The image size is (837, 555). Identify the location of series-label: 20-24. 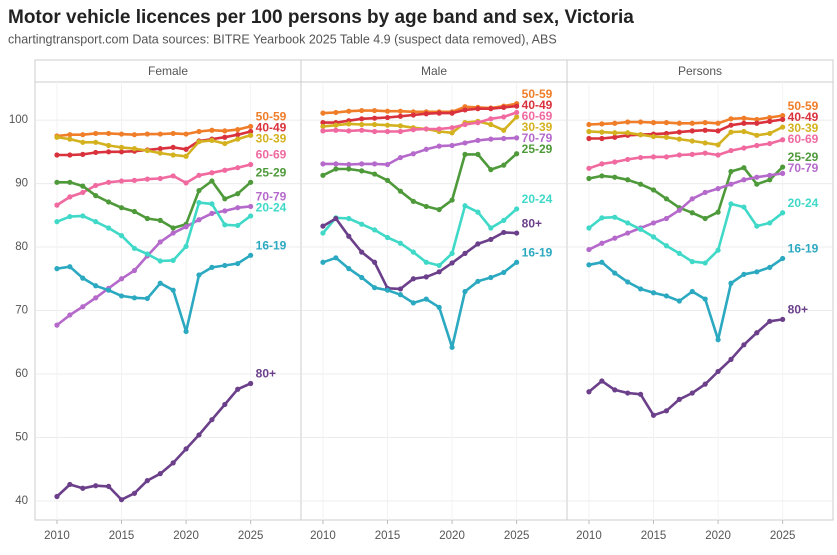
(803, 203).